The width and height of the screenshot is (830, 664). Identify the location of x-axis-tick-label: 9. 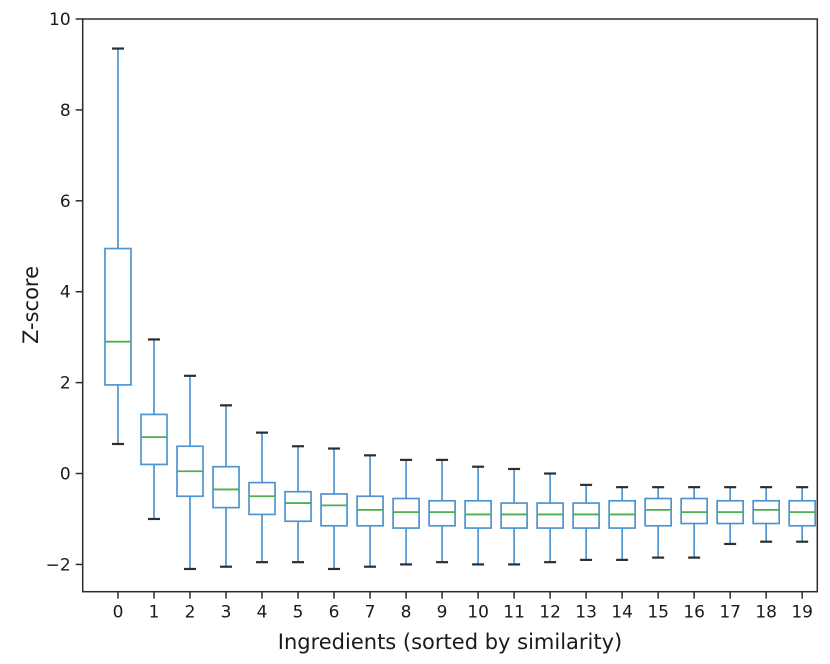
(442, 613).